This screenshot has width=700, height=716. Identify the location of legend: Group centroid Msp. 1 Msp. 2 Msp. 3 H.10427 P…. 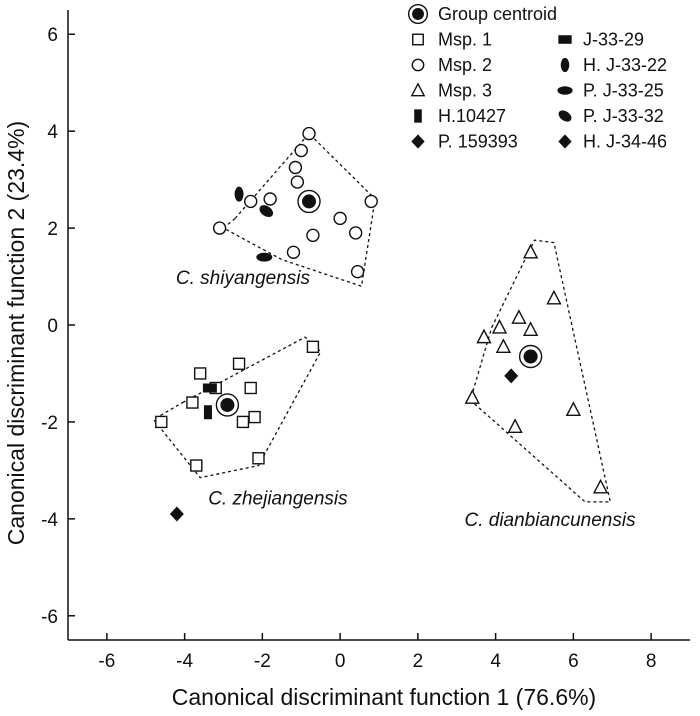
(537, 77).